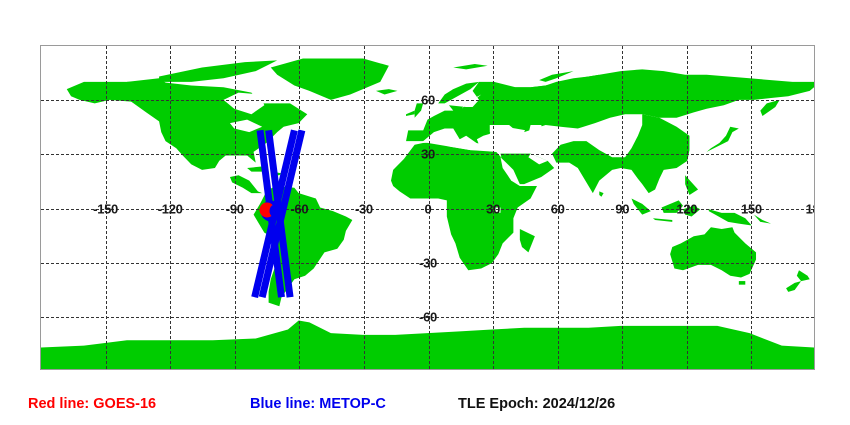 The height and width of the screenshot is (425, 850). What do you see at coordinates (428, 100) in the screenshot?
I see `latitude-label-60: 60` at bounding box center [428, 100].